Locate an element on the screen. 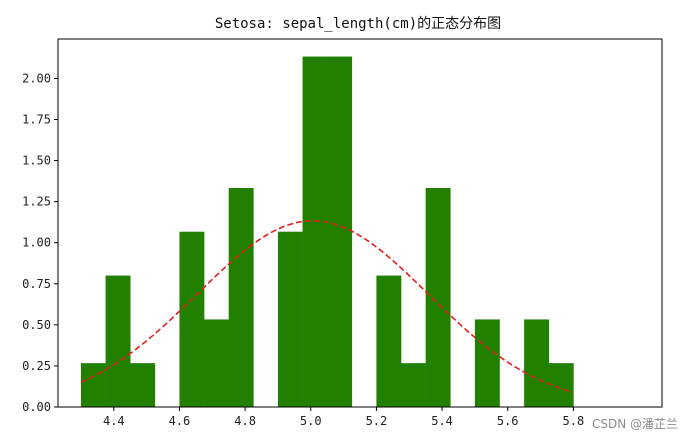  chart-title: Setosa: sepal_length(cm)的正态分布图 is located at coordinates (358, 24).